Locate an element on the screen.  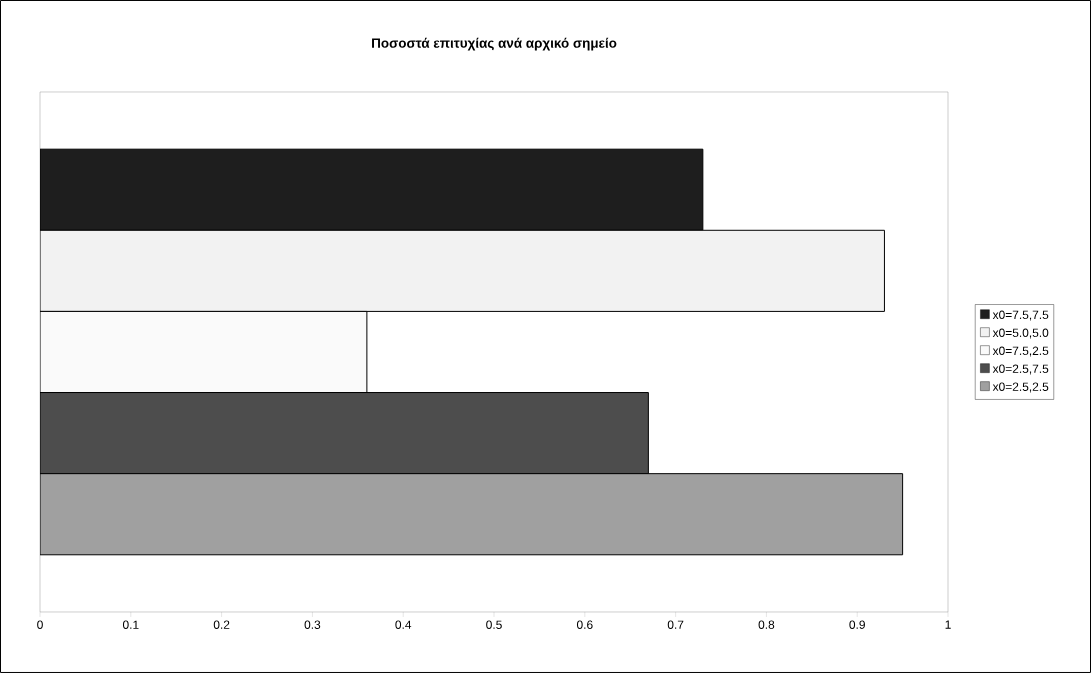
x-tick-label: 0.9 is located at coordinates (857, 624).